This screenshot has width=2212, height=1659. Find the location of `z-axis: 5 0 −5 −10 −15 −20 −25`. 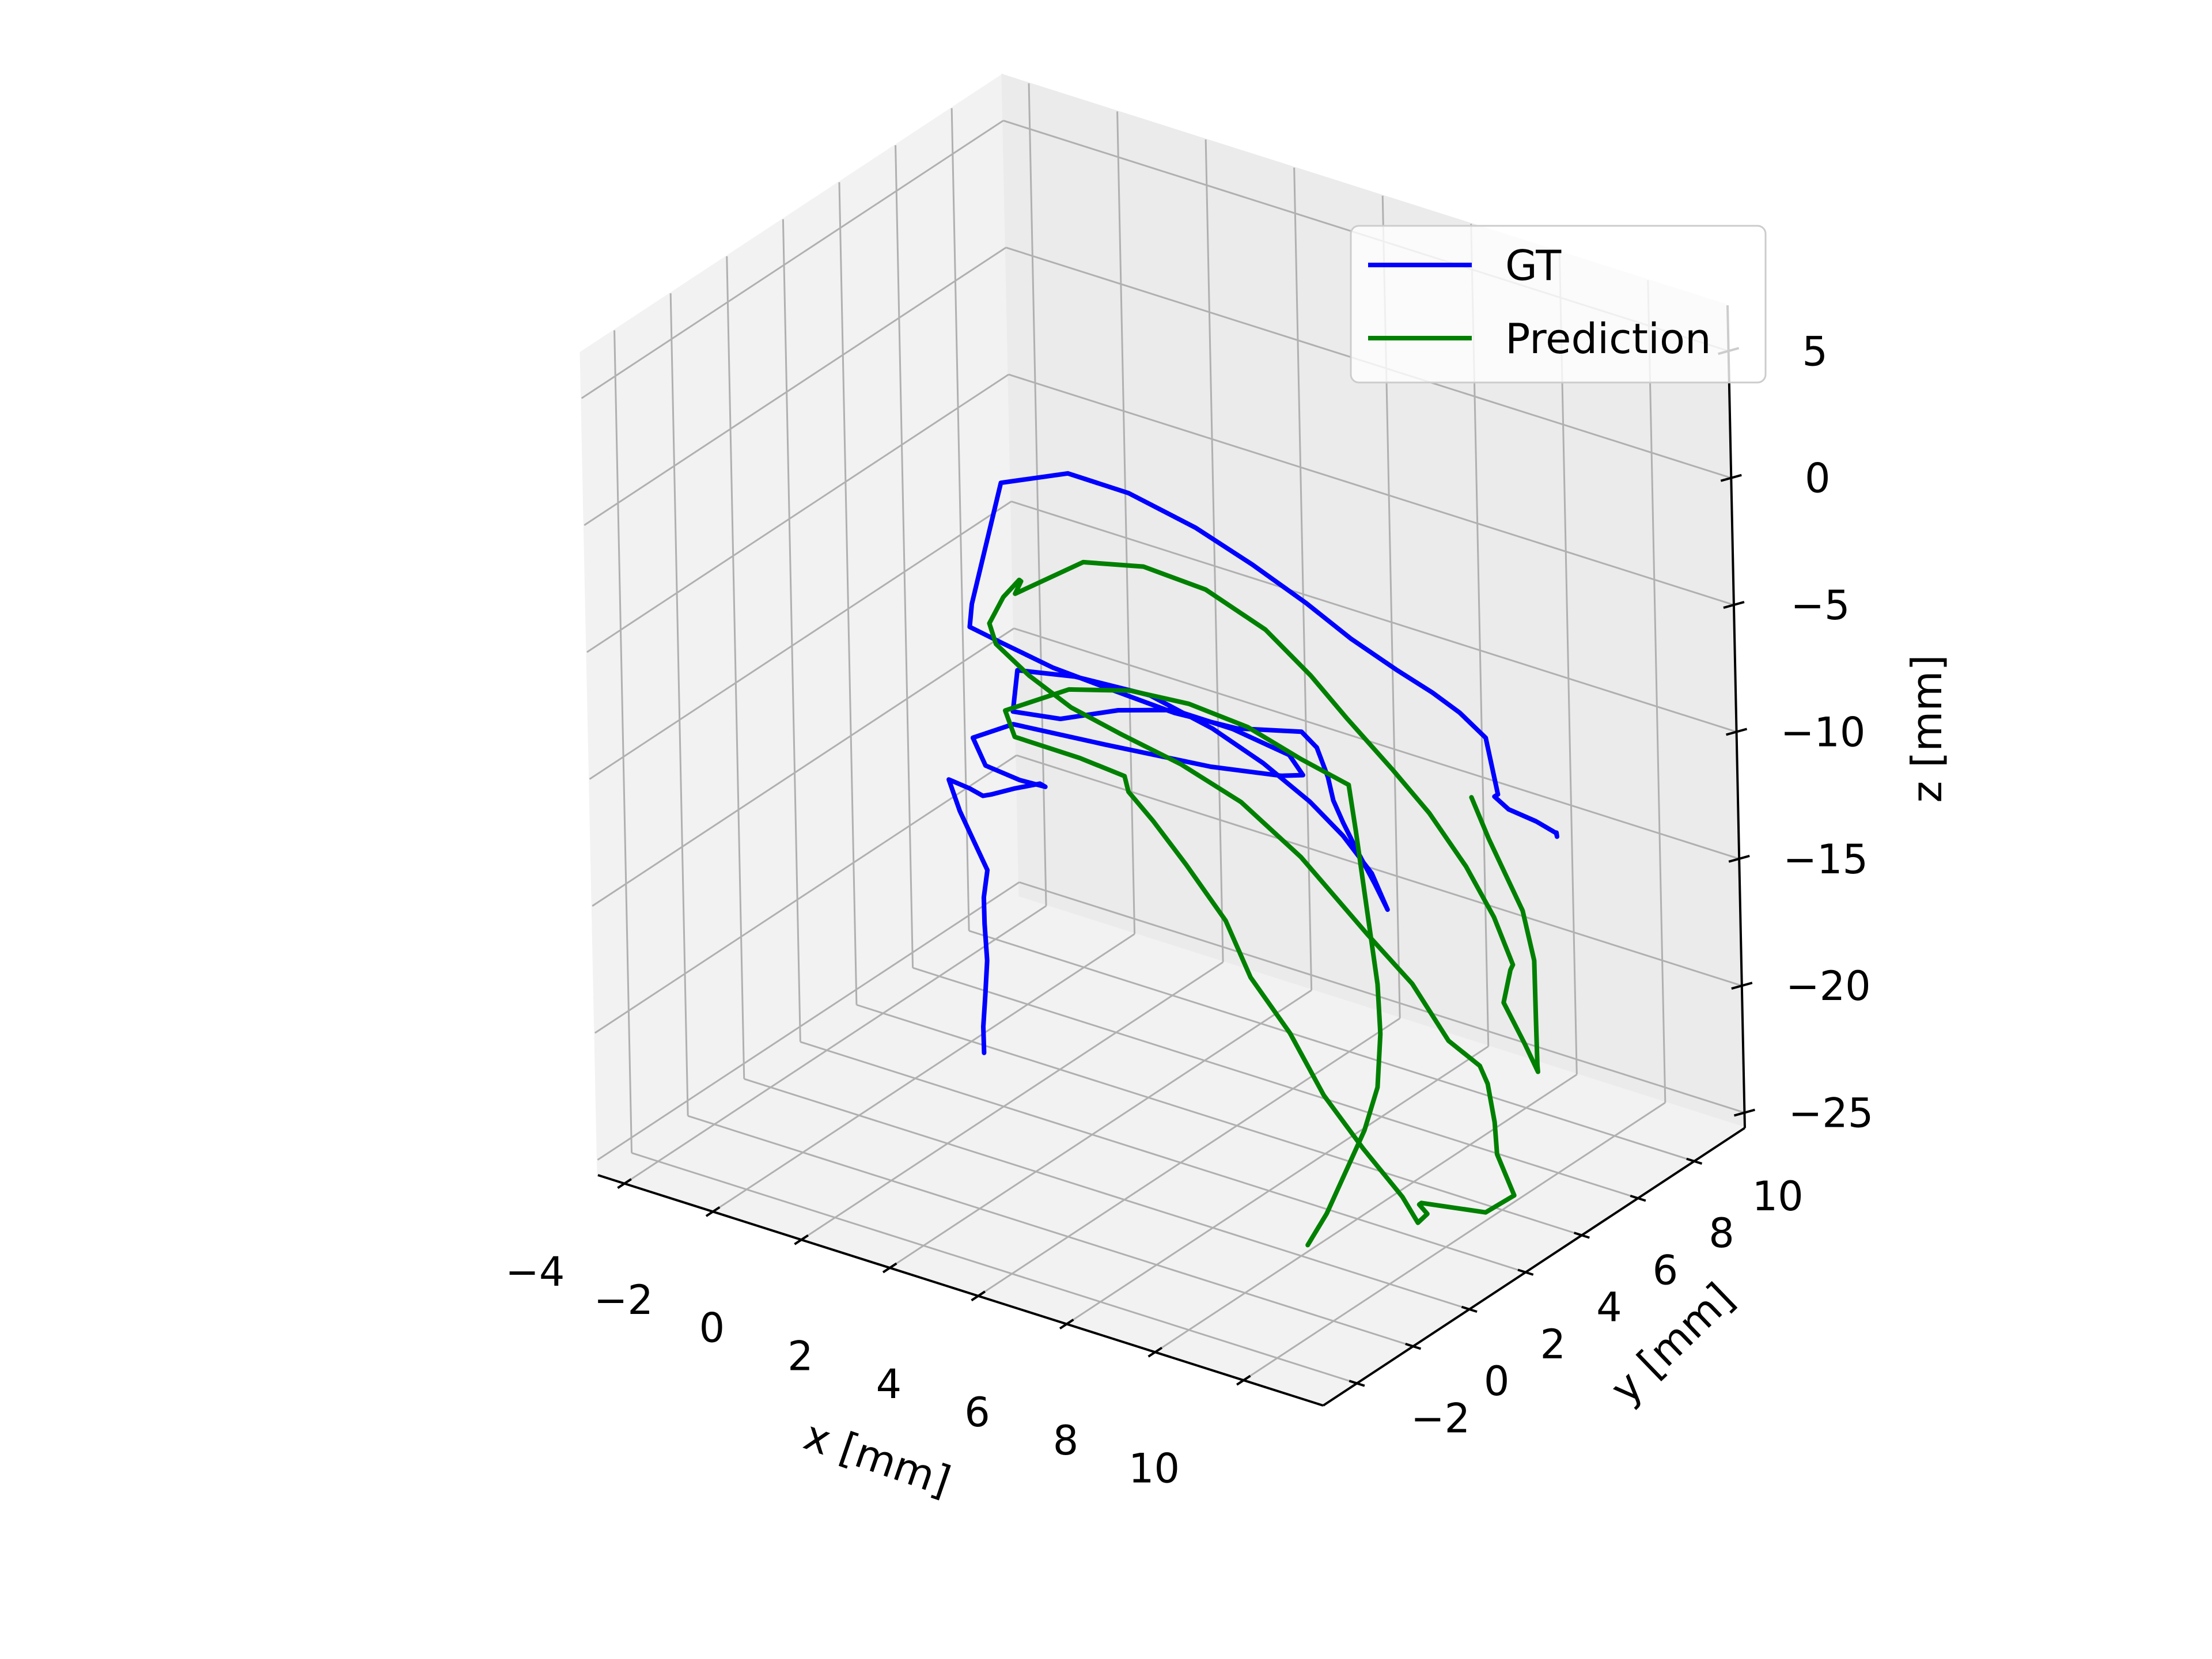

z-axis: 5 0 −5 −10 −15 −20 −25 is located at coordinates (1796, 721).